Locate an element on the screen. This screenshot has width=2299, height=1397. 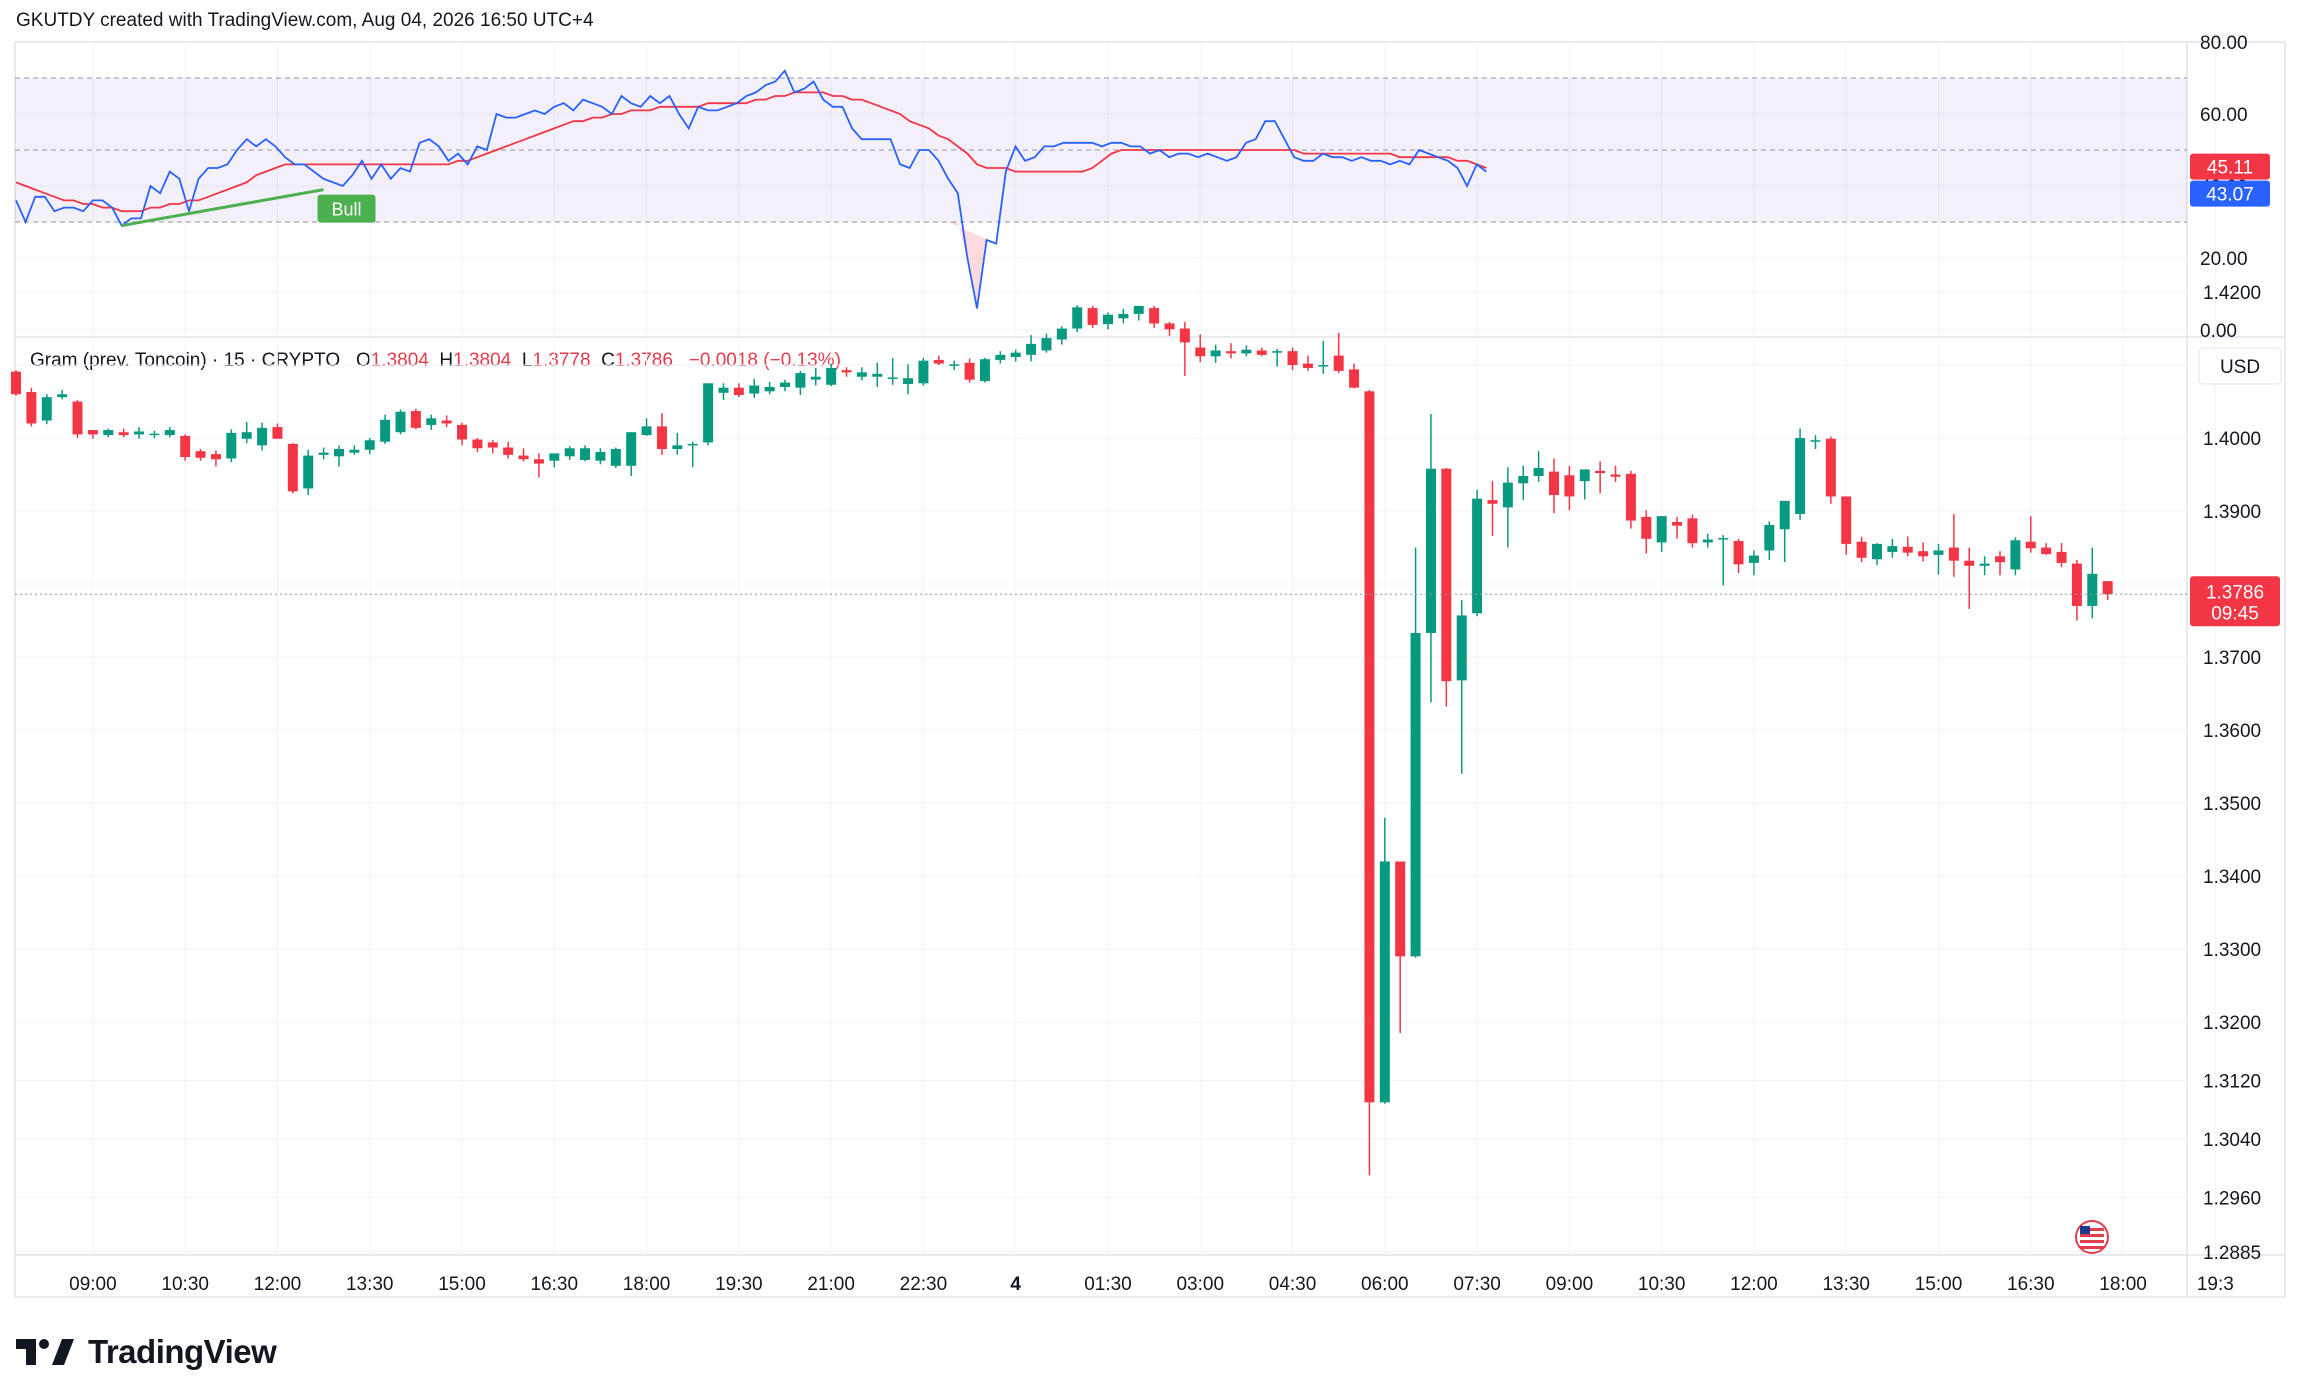
rsi-ma-value: 45.11 is located at coordinates (2230, 168).